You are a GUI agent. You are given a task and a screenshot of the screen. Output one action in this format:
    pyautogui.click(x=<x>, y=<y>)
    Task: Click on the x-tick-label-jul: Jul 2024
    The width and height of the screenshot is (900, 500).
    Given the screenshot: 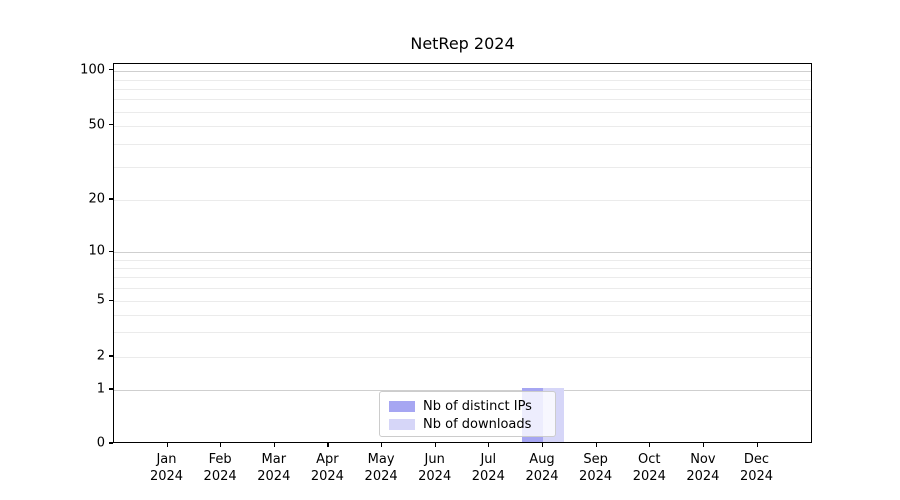 What is the action you would take?
    pyautogui.click(x=488, y=468)
    